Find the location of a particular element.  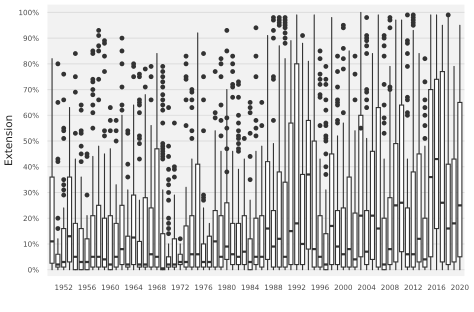

y-axis-title: Extension is located at coordinates (8, 140).